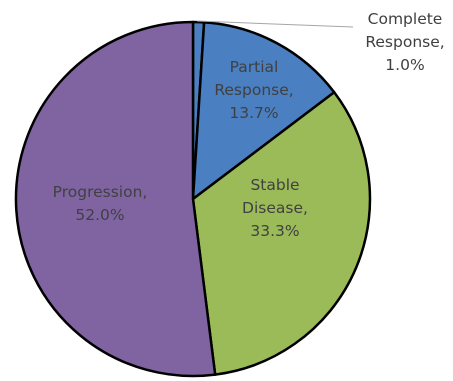  What do you see at coordinates (275, 24) in the screenshot?
I see `complete-response-leader-line` at bounding box center [275, 24].